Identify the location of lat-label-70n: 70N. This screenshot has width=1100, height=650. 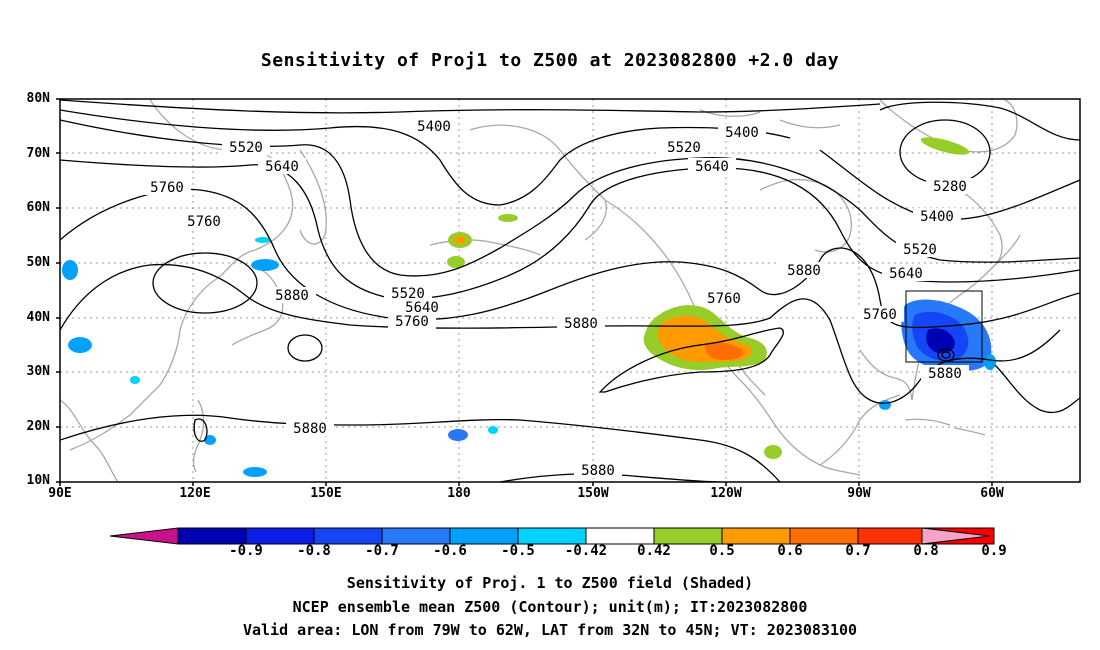
(38, 153).